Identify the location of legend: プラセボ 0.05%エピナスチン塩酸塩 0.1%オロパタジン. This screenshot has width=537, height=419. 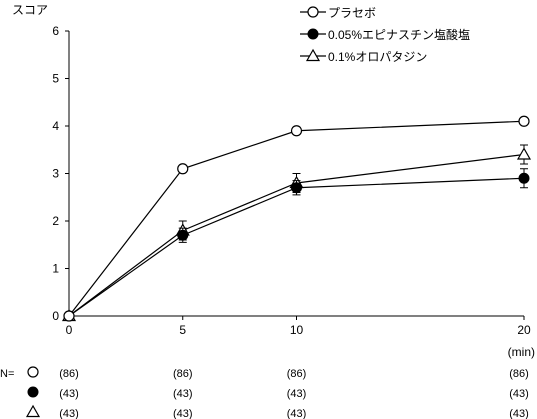
(385, 35).